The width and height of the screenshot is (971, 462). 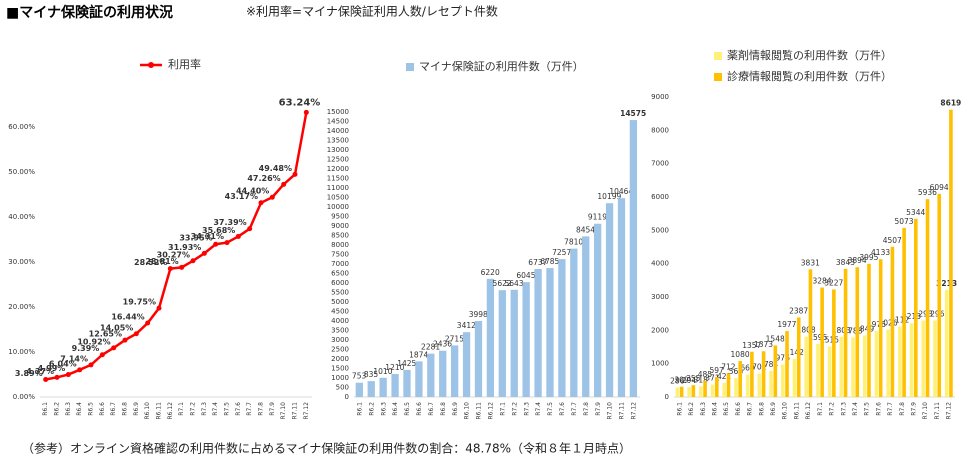 What do you see at coordinates (340, 226) in the screenshot?
I see `y-tick-label: 9000` at bounding box center [340, 226].